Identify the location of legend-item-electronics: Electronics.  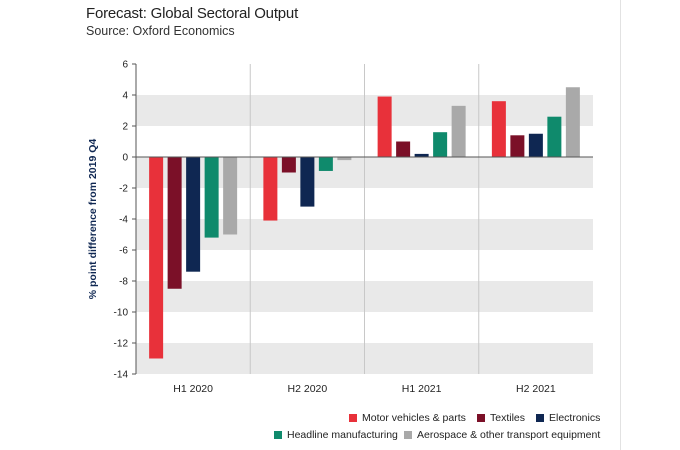
(568, 418).